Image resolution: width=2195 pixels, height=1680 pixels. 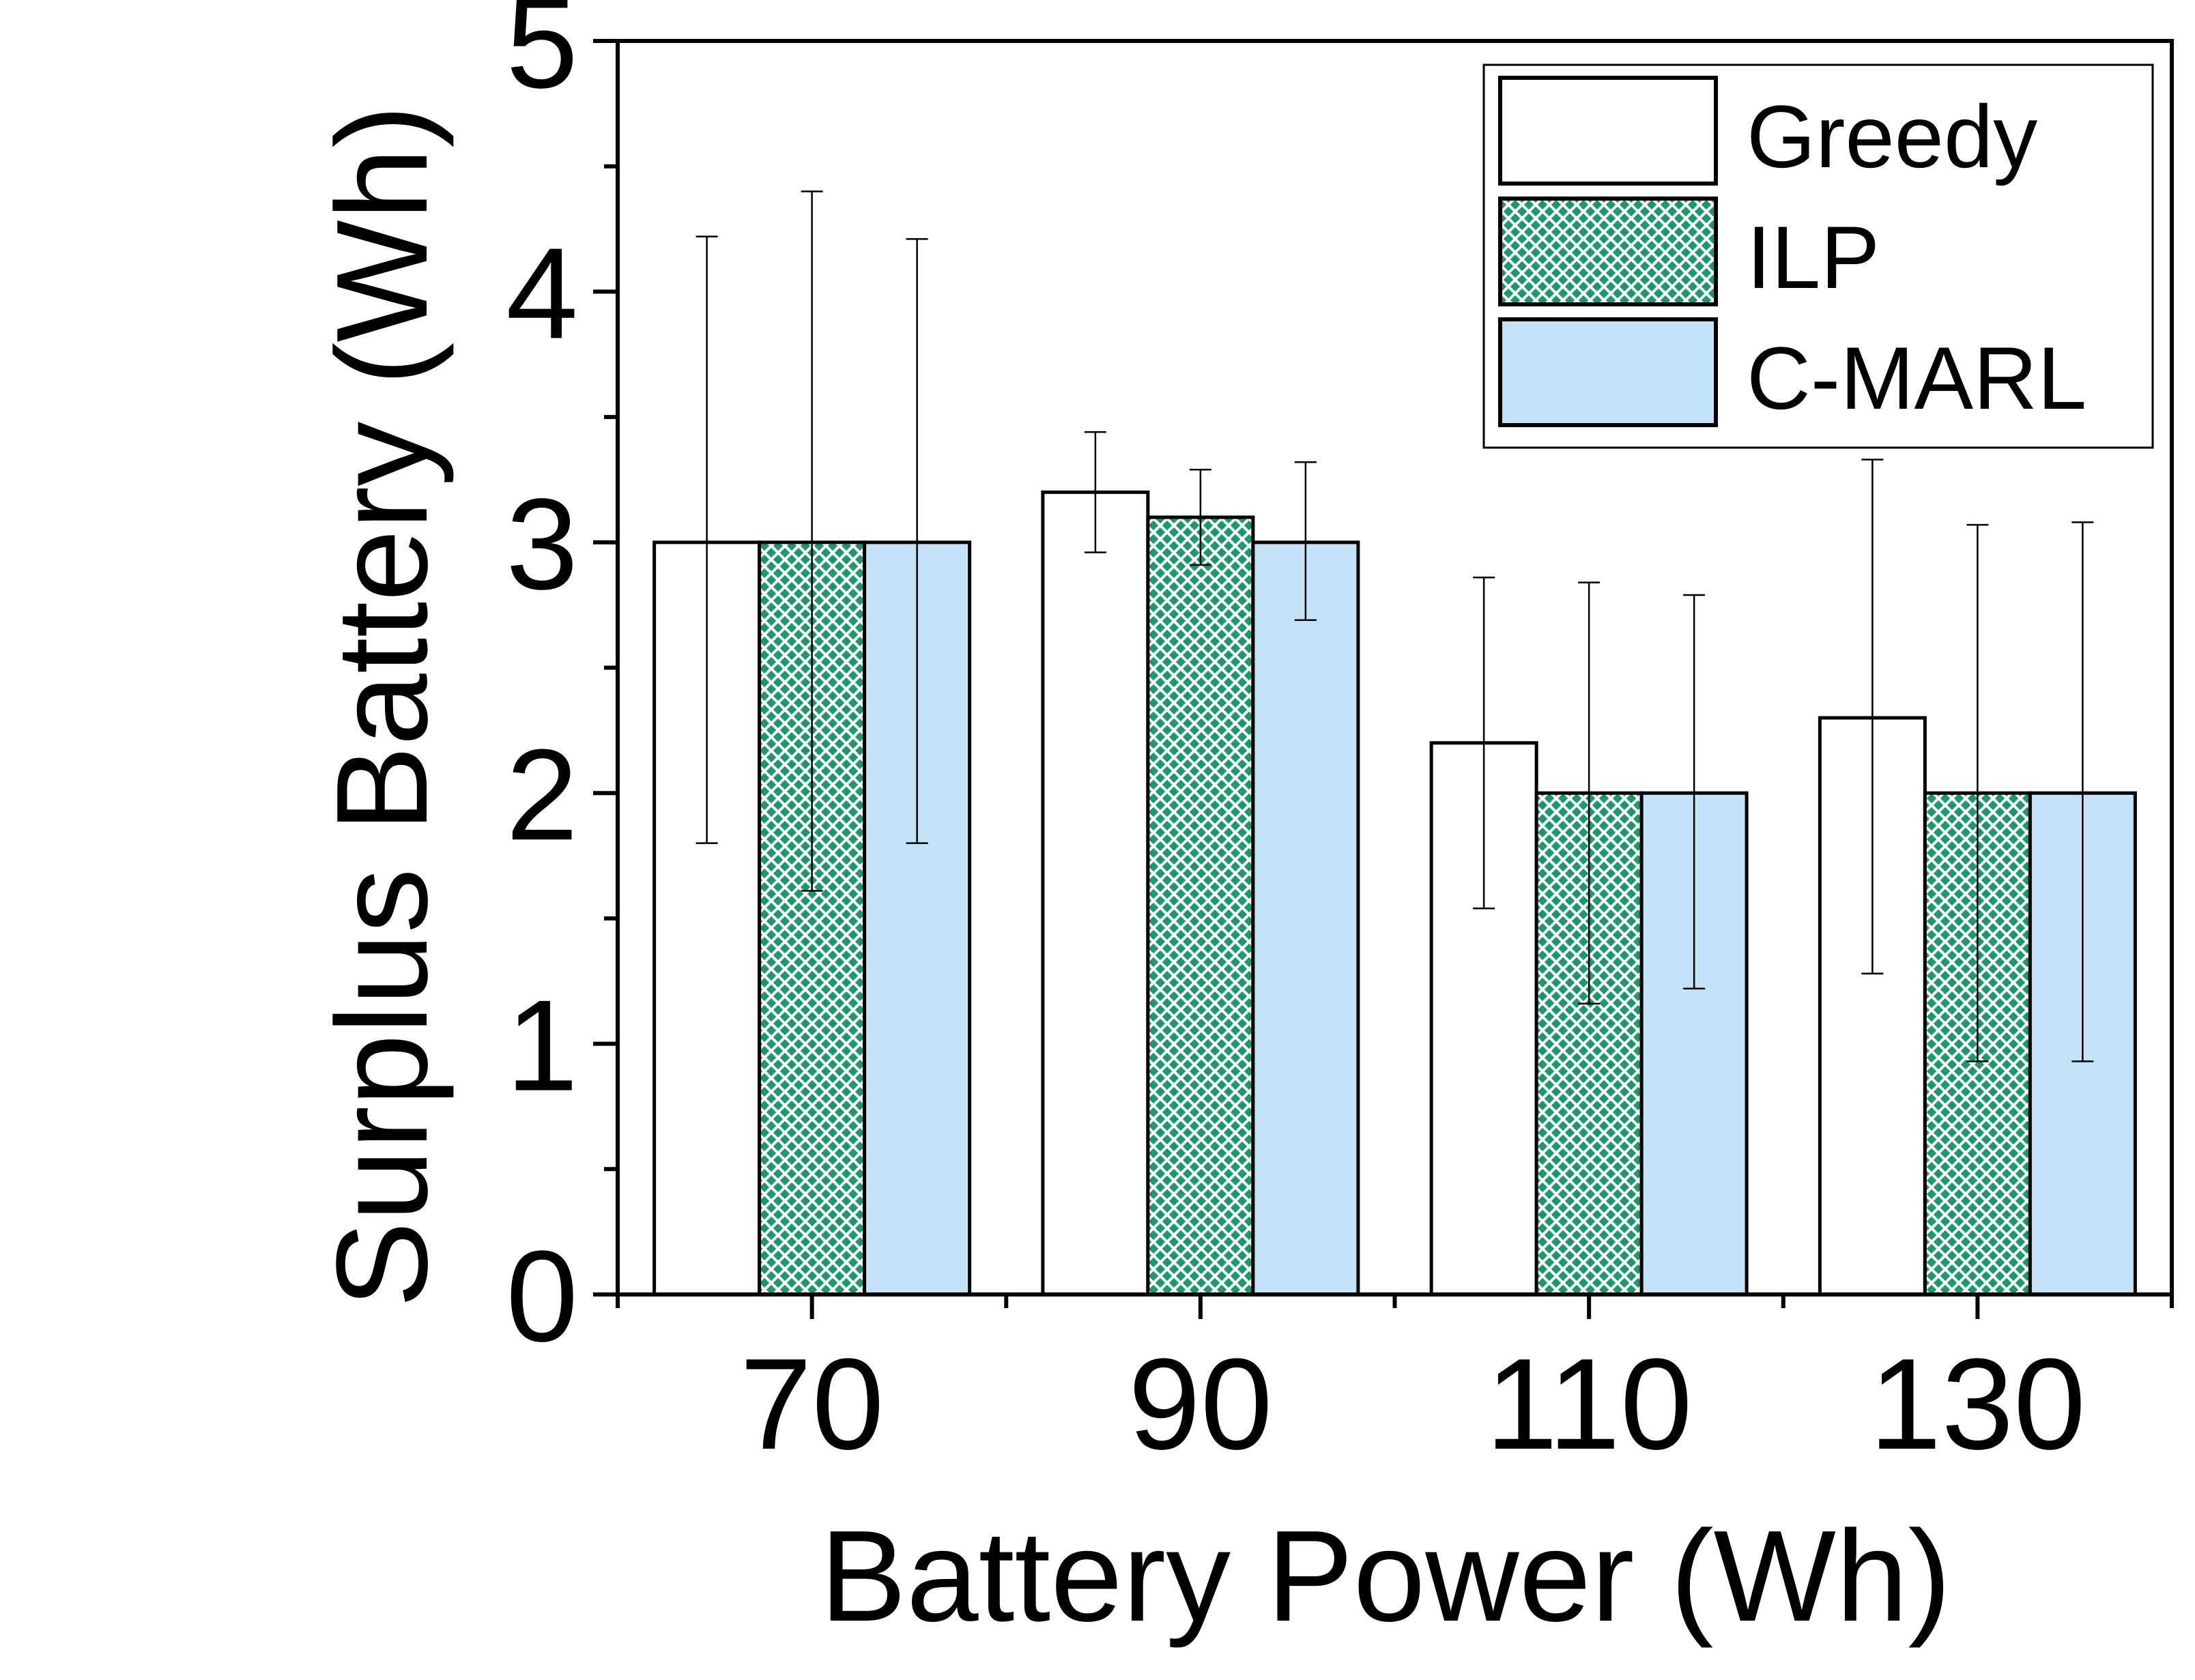 I want to click on legend-label: C-MARL, so click(x=1916, y=378).